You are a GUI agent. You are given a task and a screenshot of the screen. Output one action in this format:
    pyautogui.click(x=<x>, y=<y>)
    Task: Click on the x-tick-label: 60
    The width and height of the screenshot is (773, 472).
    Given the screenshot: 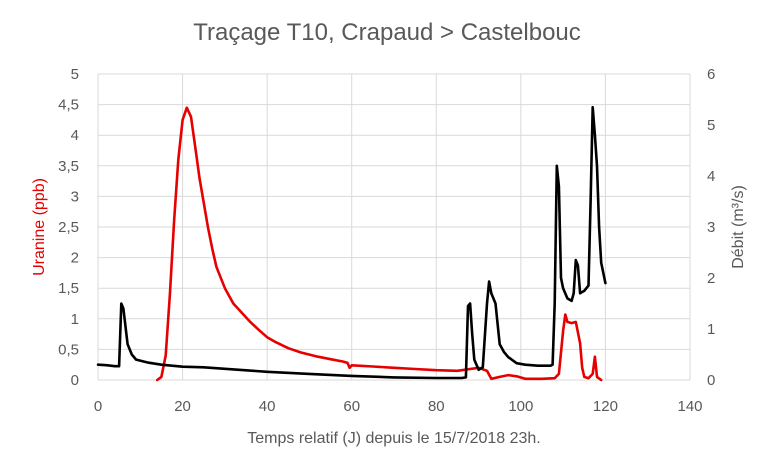 What is the action you would take?
    pyautogui.click(x=351, y=406)
    